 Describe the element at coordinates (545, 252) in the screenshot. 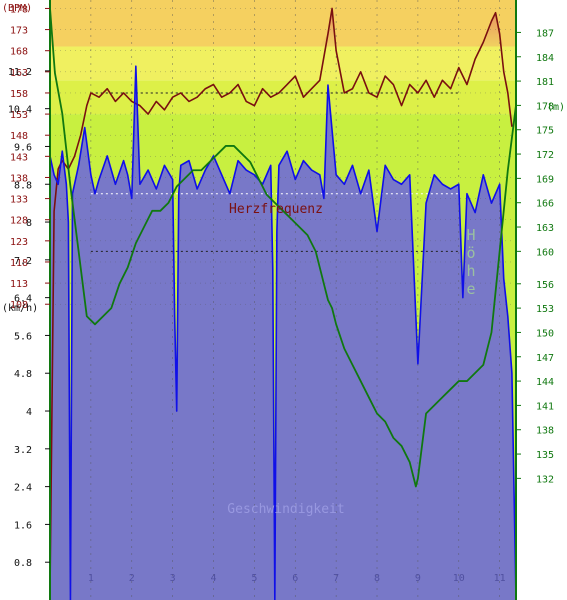

I see `alt-tick-label: 160` at that location.